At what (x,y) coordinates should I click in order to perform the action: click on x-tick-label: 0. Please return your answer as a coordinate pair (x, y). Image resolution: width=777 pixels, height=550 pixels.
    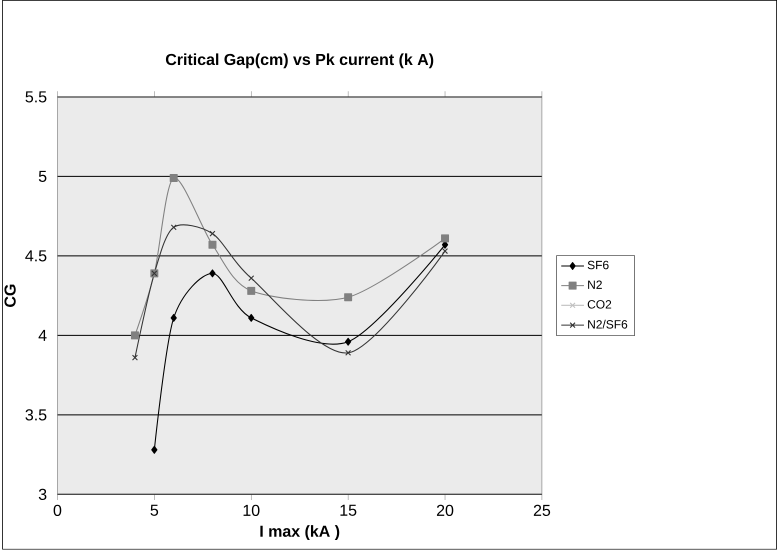
    Looking at the image, I should click on (58, 510).